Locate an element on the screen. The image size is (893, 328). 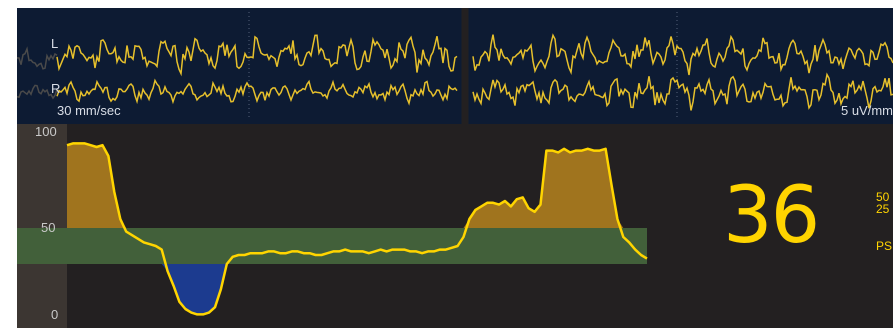
info-line-1: 50 is located at coordinates (883, 197).